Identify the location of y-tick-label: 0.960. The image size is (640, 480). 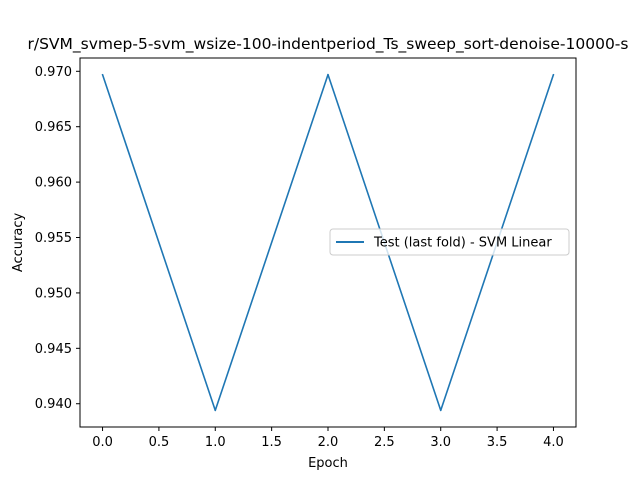
(53, 183).